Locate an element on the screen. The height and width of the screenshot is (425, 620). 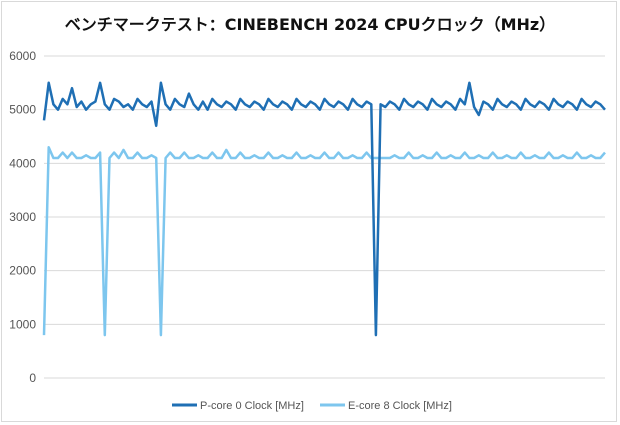
y-axis: 0 1000 2000 3000 4000 5000 6000 is located at coordinates (22, 217).